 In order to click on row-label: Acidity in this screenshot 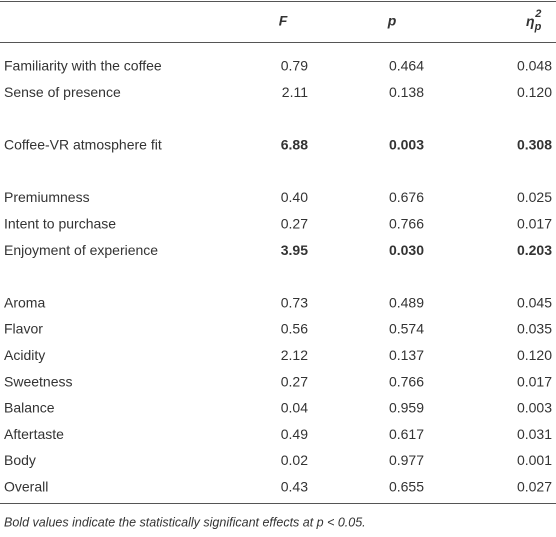, I will do `click(24, 355)`.